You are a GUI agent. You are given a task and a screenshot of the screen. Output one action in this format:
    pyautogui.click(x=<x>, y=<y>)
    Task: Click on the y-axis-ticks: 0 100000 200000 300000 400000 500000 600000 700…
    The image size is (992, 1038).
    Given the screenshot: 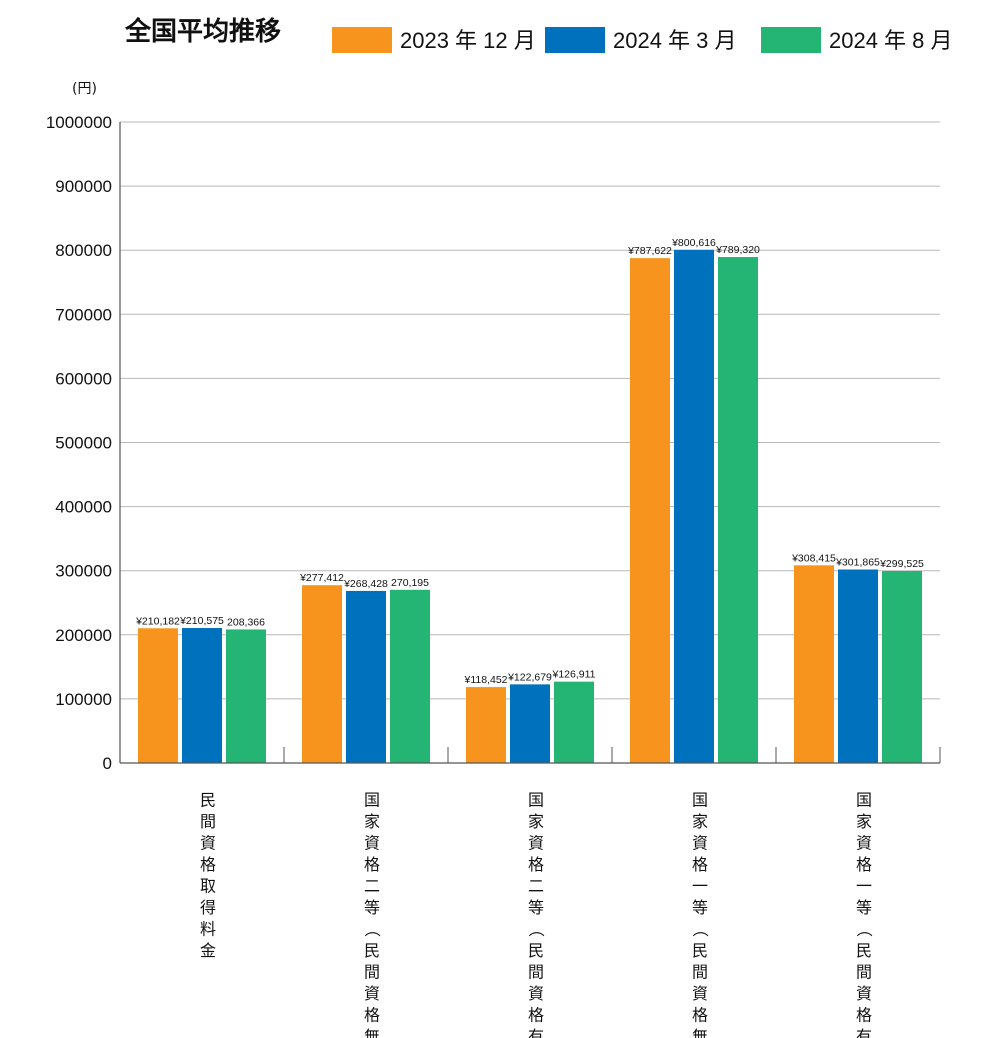 What is the action you would take?
    pyautogui.click(x=79, y=443)
    